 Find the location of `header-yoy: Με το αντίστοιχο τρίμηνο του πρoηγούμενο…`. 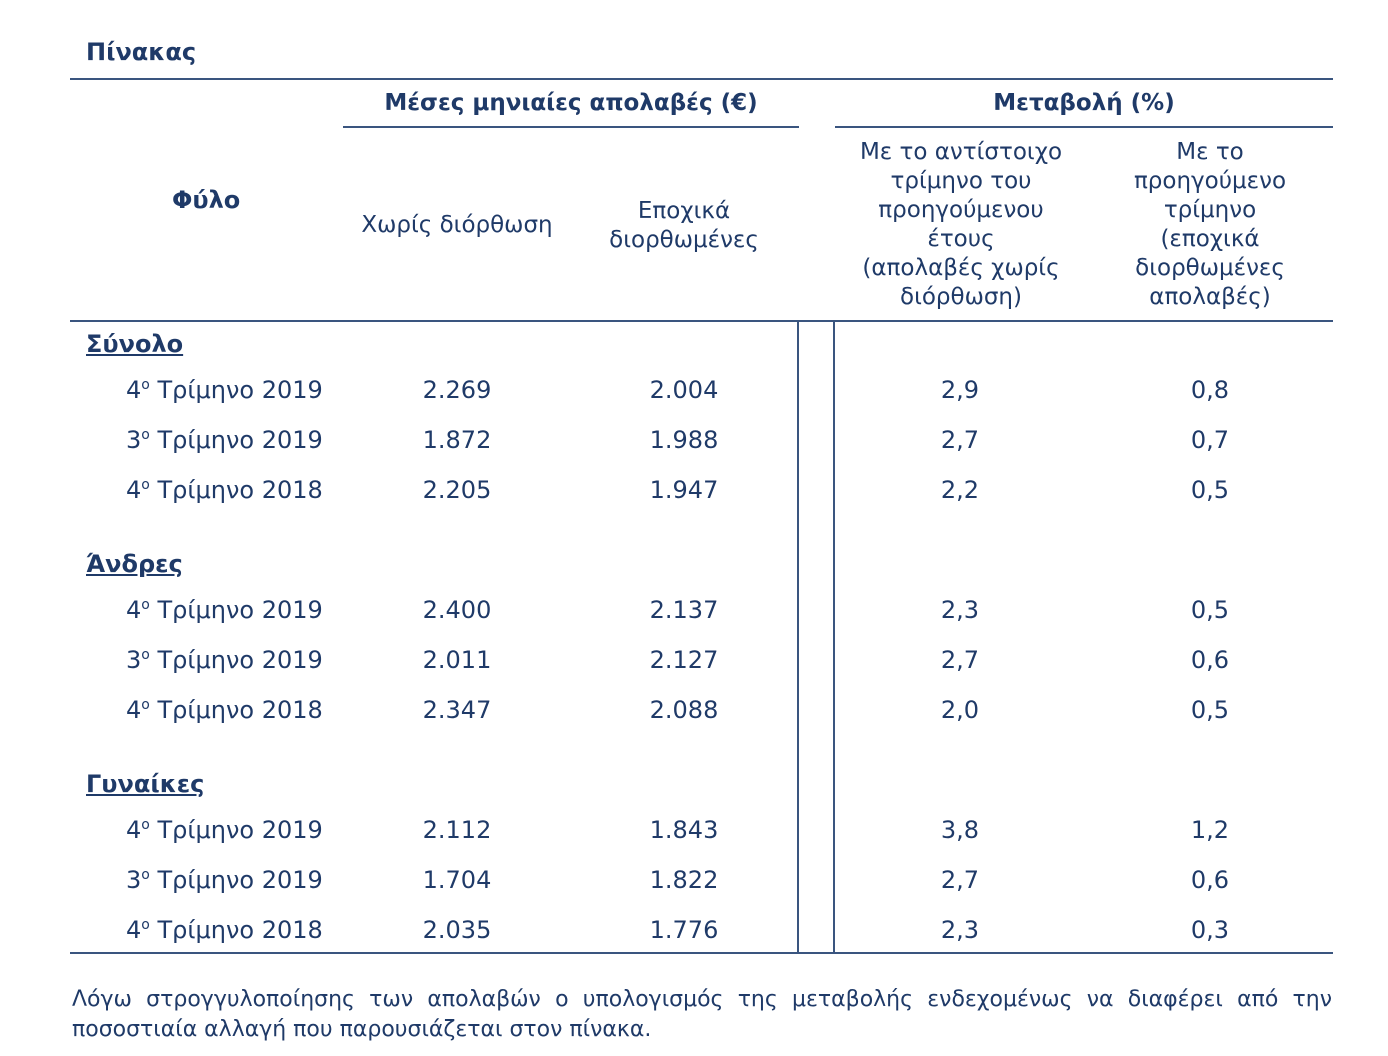

header-yoy: Με το αντίστοιχο τρίμηνο του πρoηγούμενο… is located at coordinates (961, 224).